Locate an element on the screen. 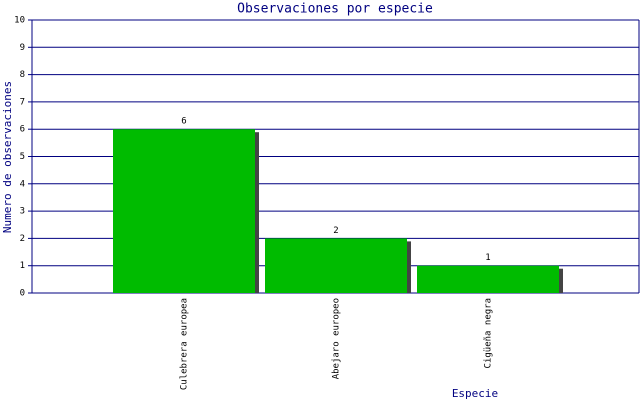 Image resolution: width=640 pixels, height=400 pixels. y-tick-label: 7 is located at coordinates (22, 102).